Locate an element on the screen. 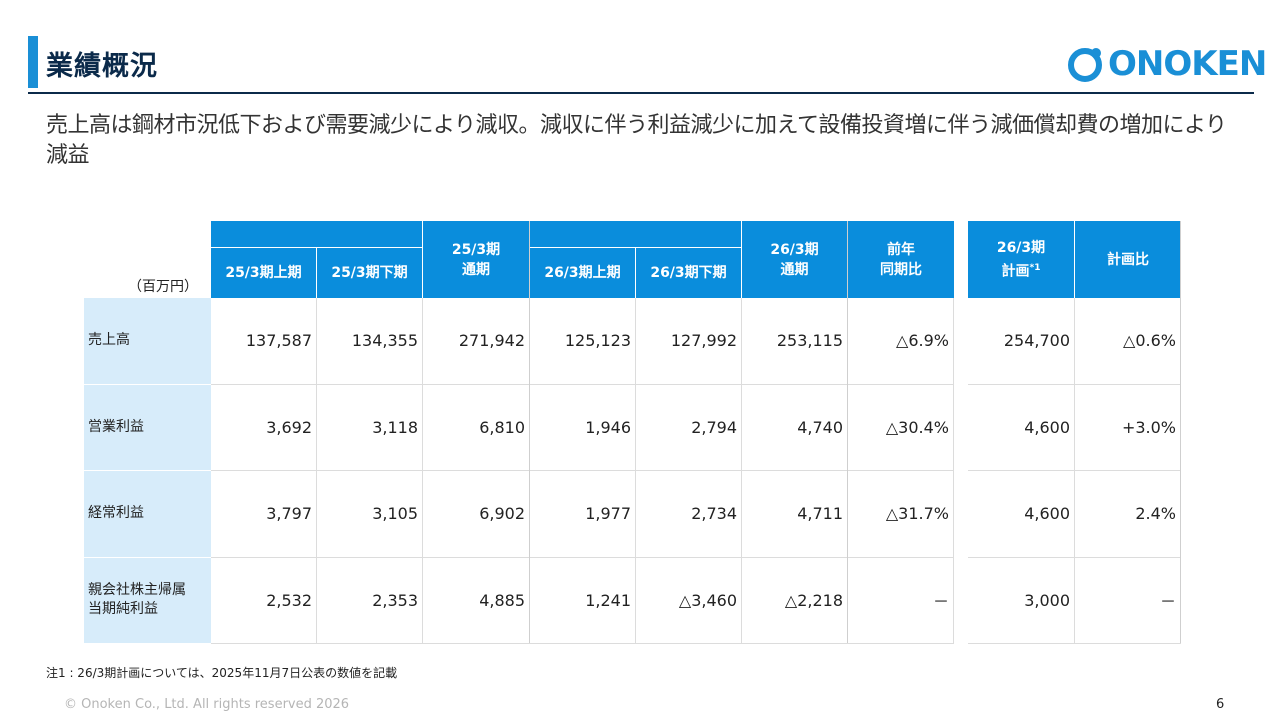  table-cell: 6,902 is located at coordinates (476, 514).